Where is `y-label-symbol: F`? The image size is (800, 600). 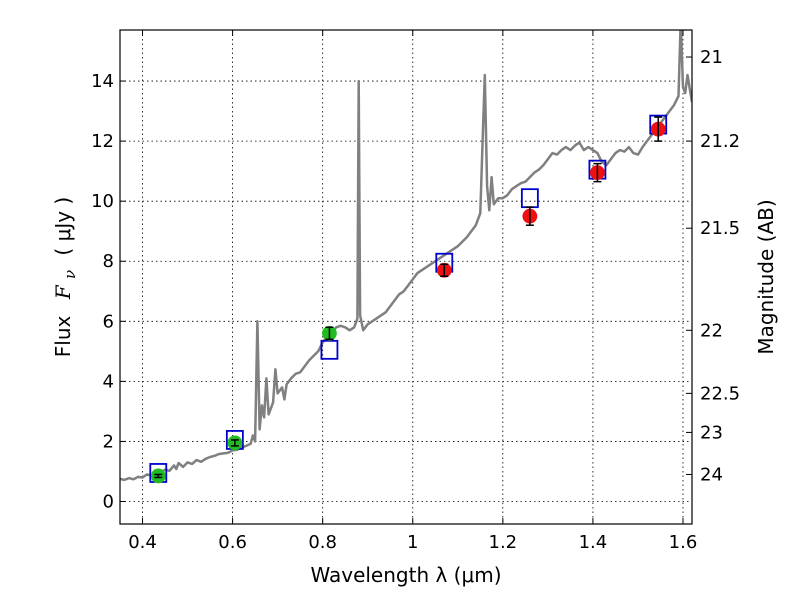 y-label-symbol: F is located at coordinates (63, 292).